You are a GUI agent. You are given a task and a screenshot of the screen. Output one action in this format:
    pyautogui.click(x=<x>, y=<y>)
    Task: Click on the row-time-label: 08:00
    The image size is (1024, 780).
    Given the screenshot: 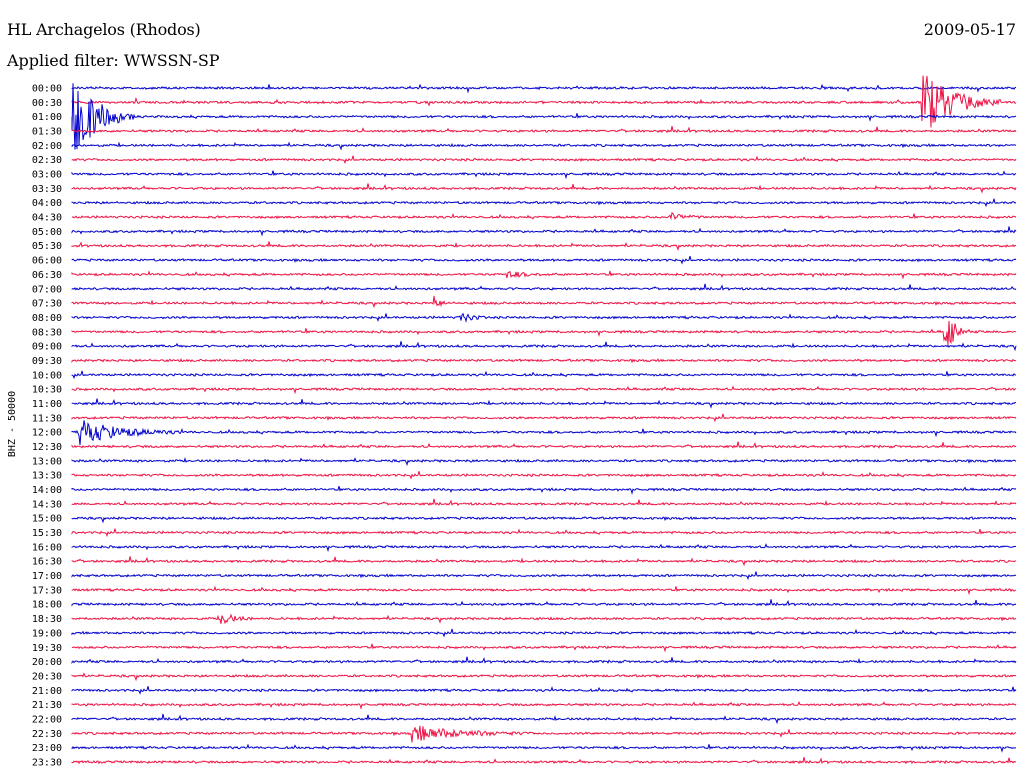 What is the action you would take?
    pyautogui.click(x=47, y=318)
    